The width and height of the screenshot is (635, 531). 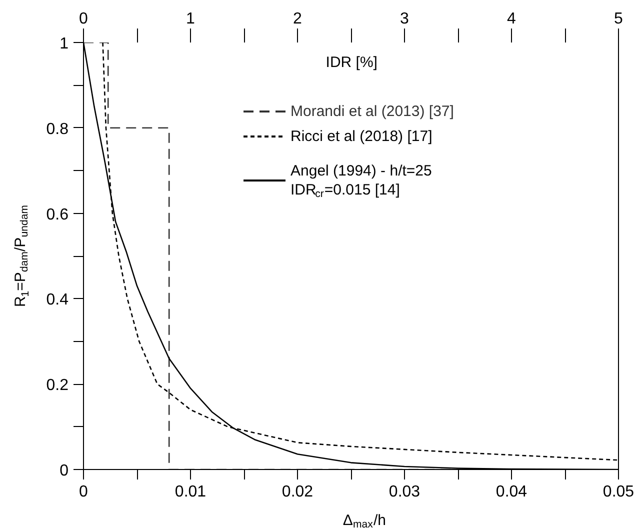 I want to click on x-tick-label: 0.05, so click(x=618, y=492).